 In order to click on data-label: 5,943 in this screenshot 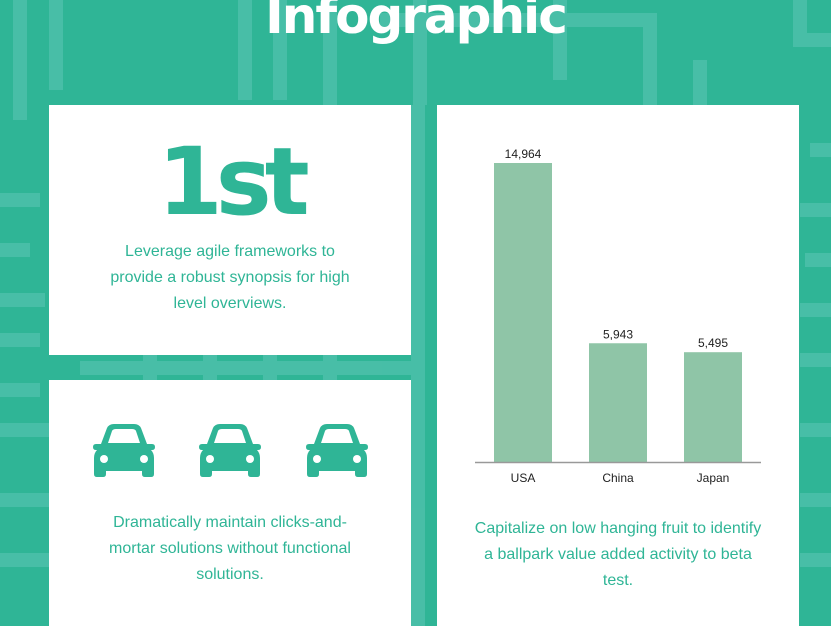, I will do `click(618, 334)`.